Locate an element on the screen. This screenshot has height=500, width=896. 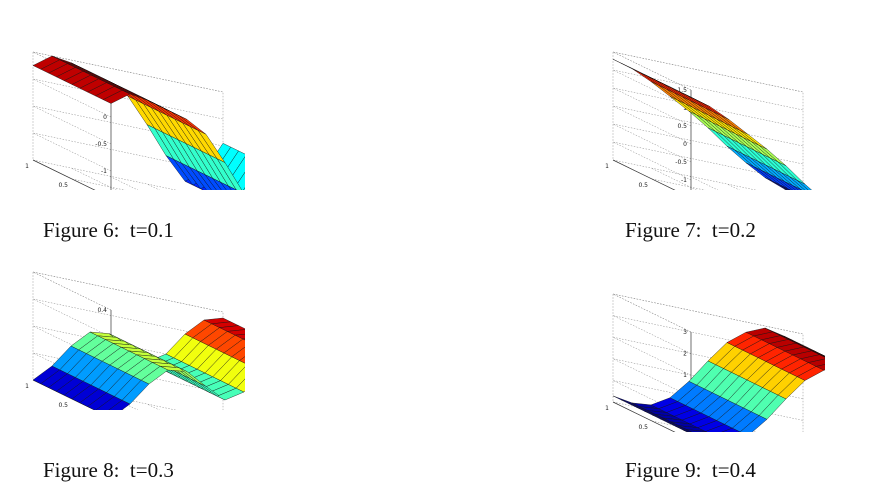
z-tick-label: 3 is located at coordinates (685, 332).